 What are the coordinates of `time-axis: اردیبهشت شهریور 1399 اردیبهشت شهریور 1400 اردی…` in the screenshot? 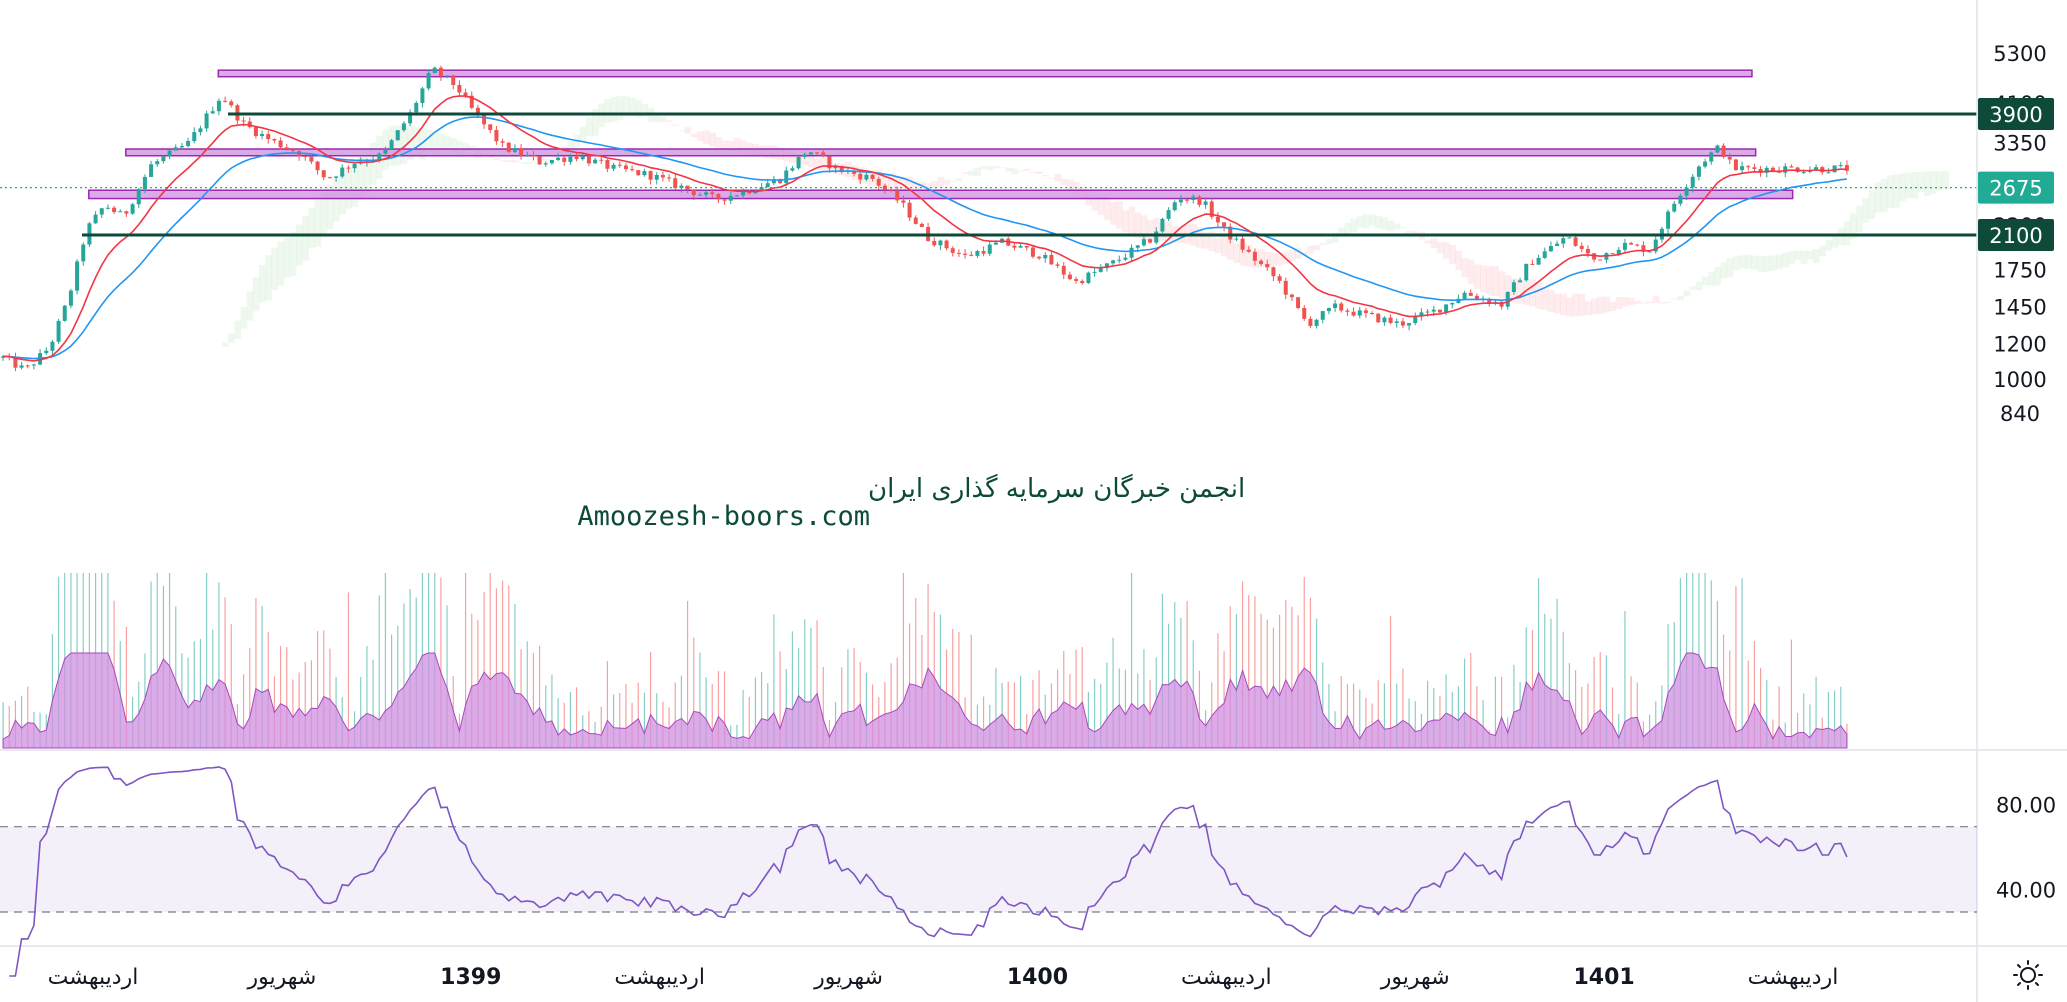 It's located at (943, 977).